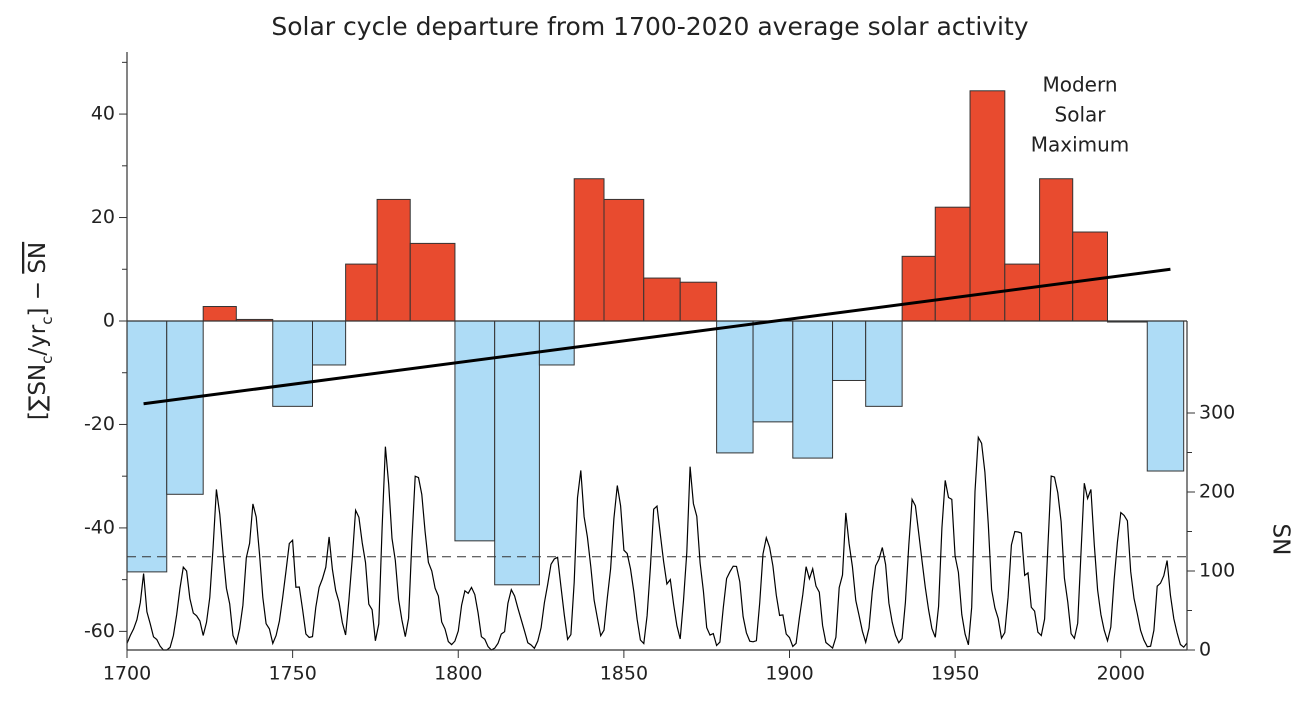  I want to click on y2-tick-label: 300, so click(1217, 413).